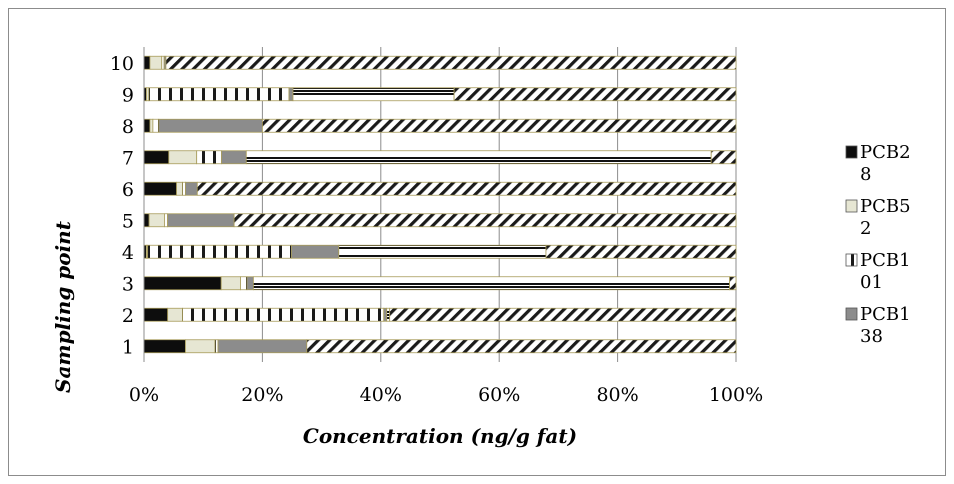  What do you see at coordinates (122, 64) in the screenshot?
I see `y-tick-label: 10` at bounding box center [122, 64].